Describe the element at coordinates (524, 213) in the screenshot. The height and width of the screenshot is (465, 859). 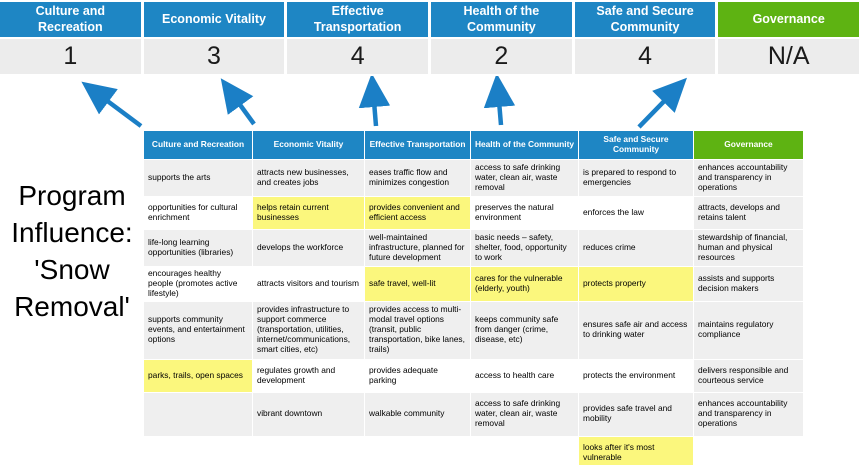
I see `table-cell: preserves the natural environment` at that location.